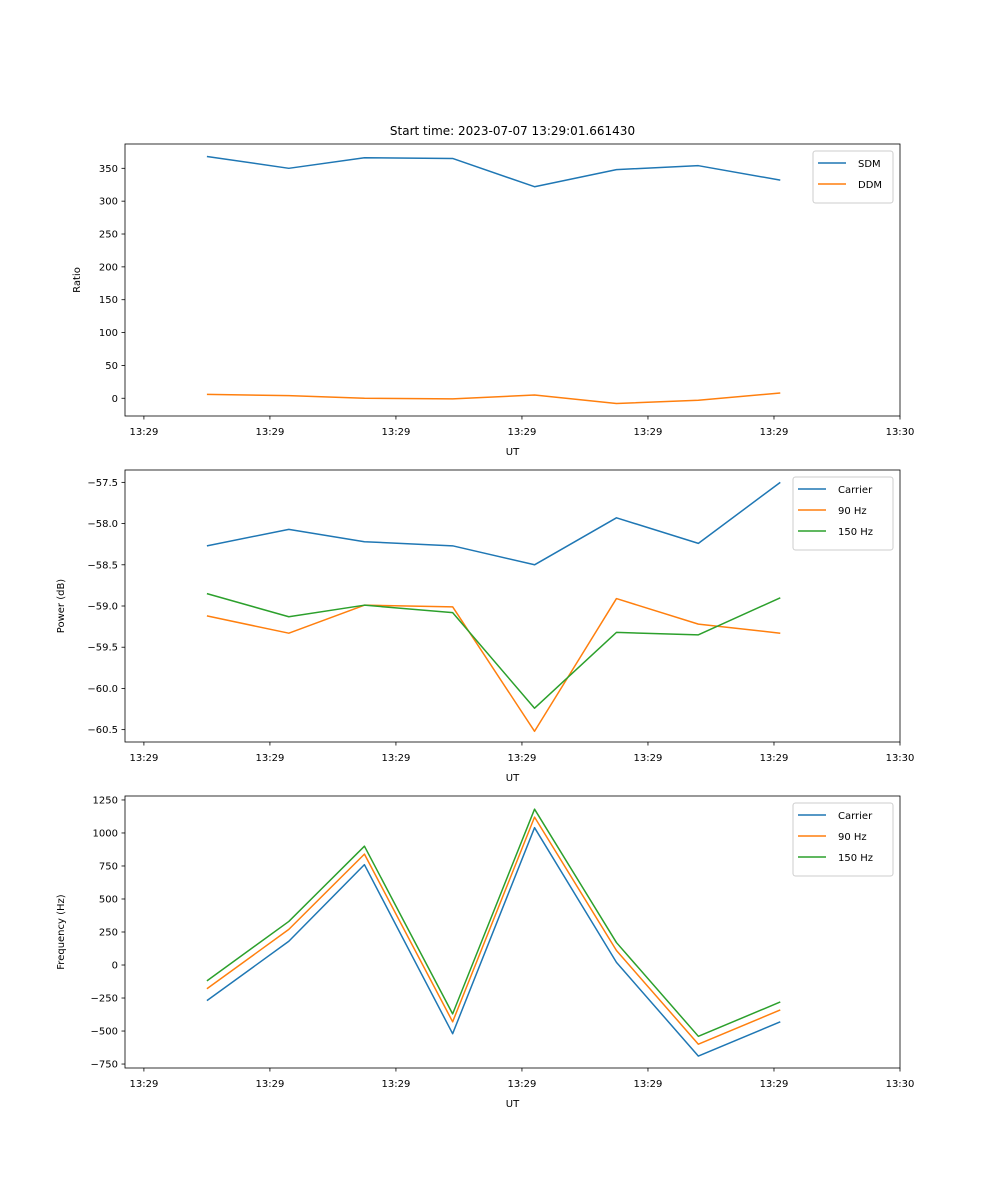 The height and width of the screenshot is (1200, 1000). I want to click on y-tick-label: 50, so click(111, 366).